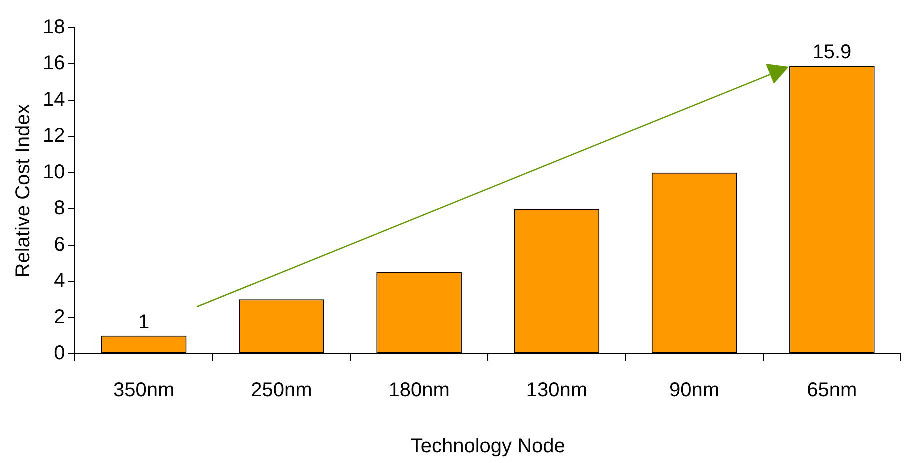 The width and height of the screenshot is (915, 463). Describe the element at coordinates (54, 99) in the screenshot. I see `y-tick-label: 14` at that location.